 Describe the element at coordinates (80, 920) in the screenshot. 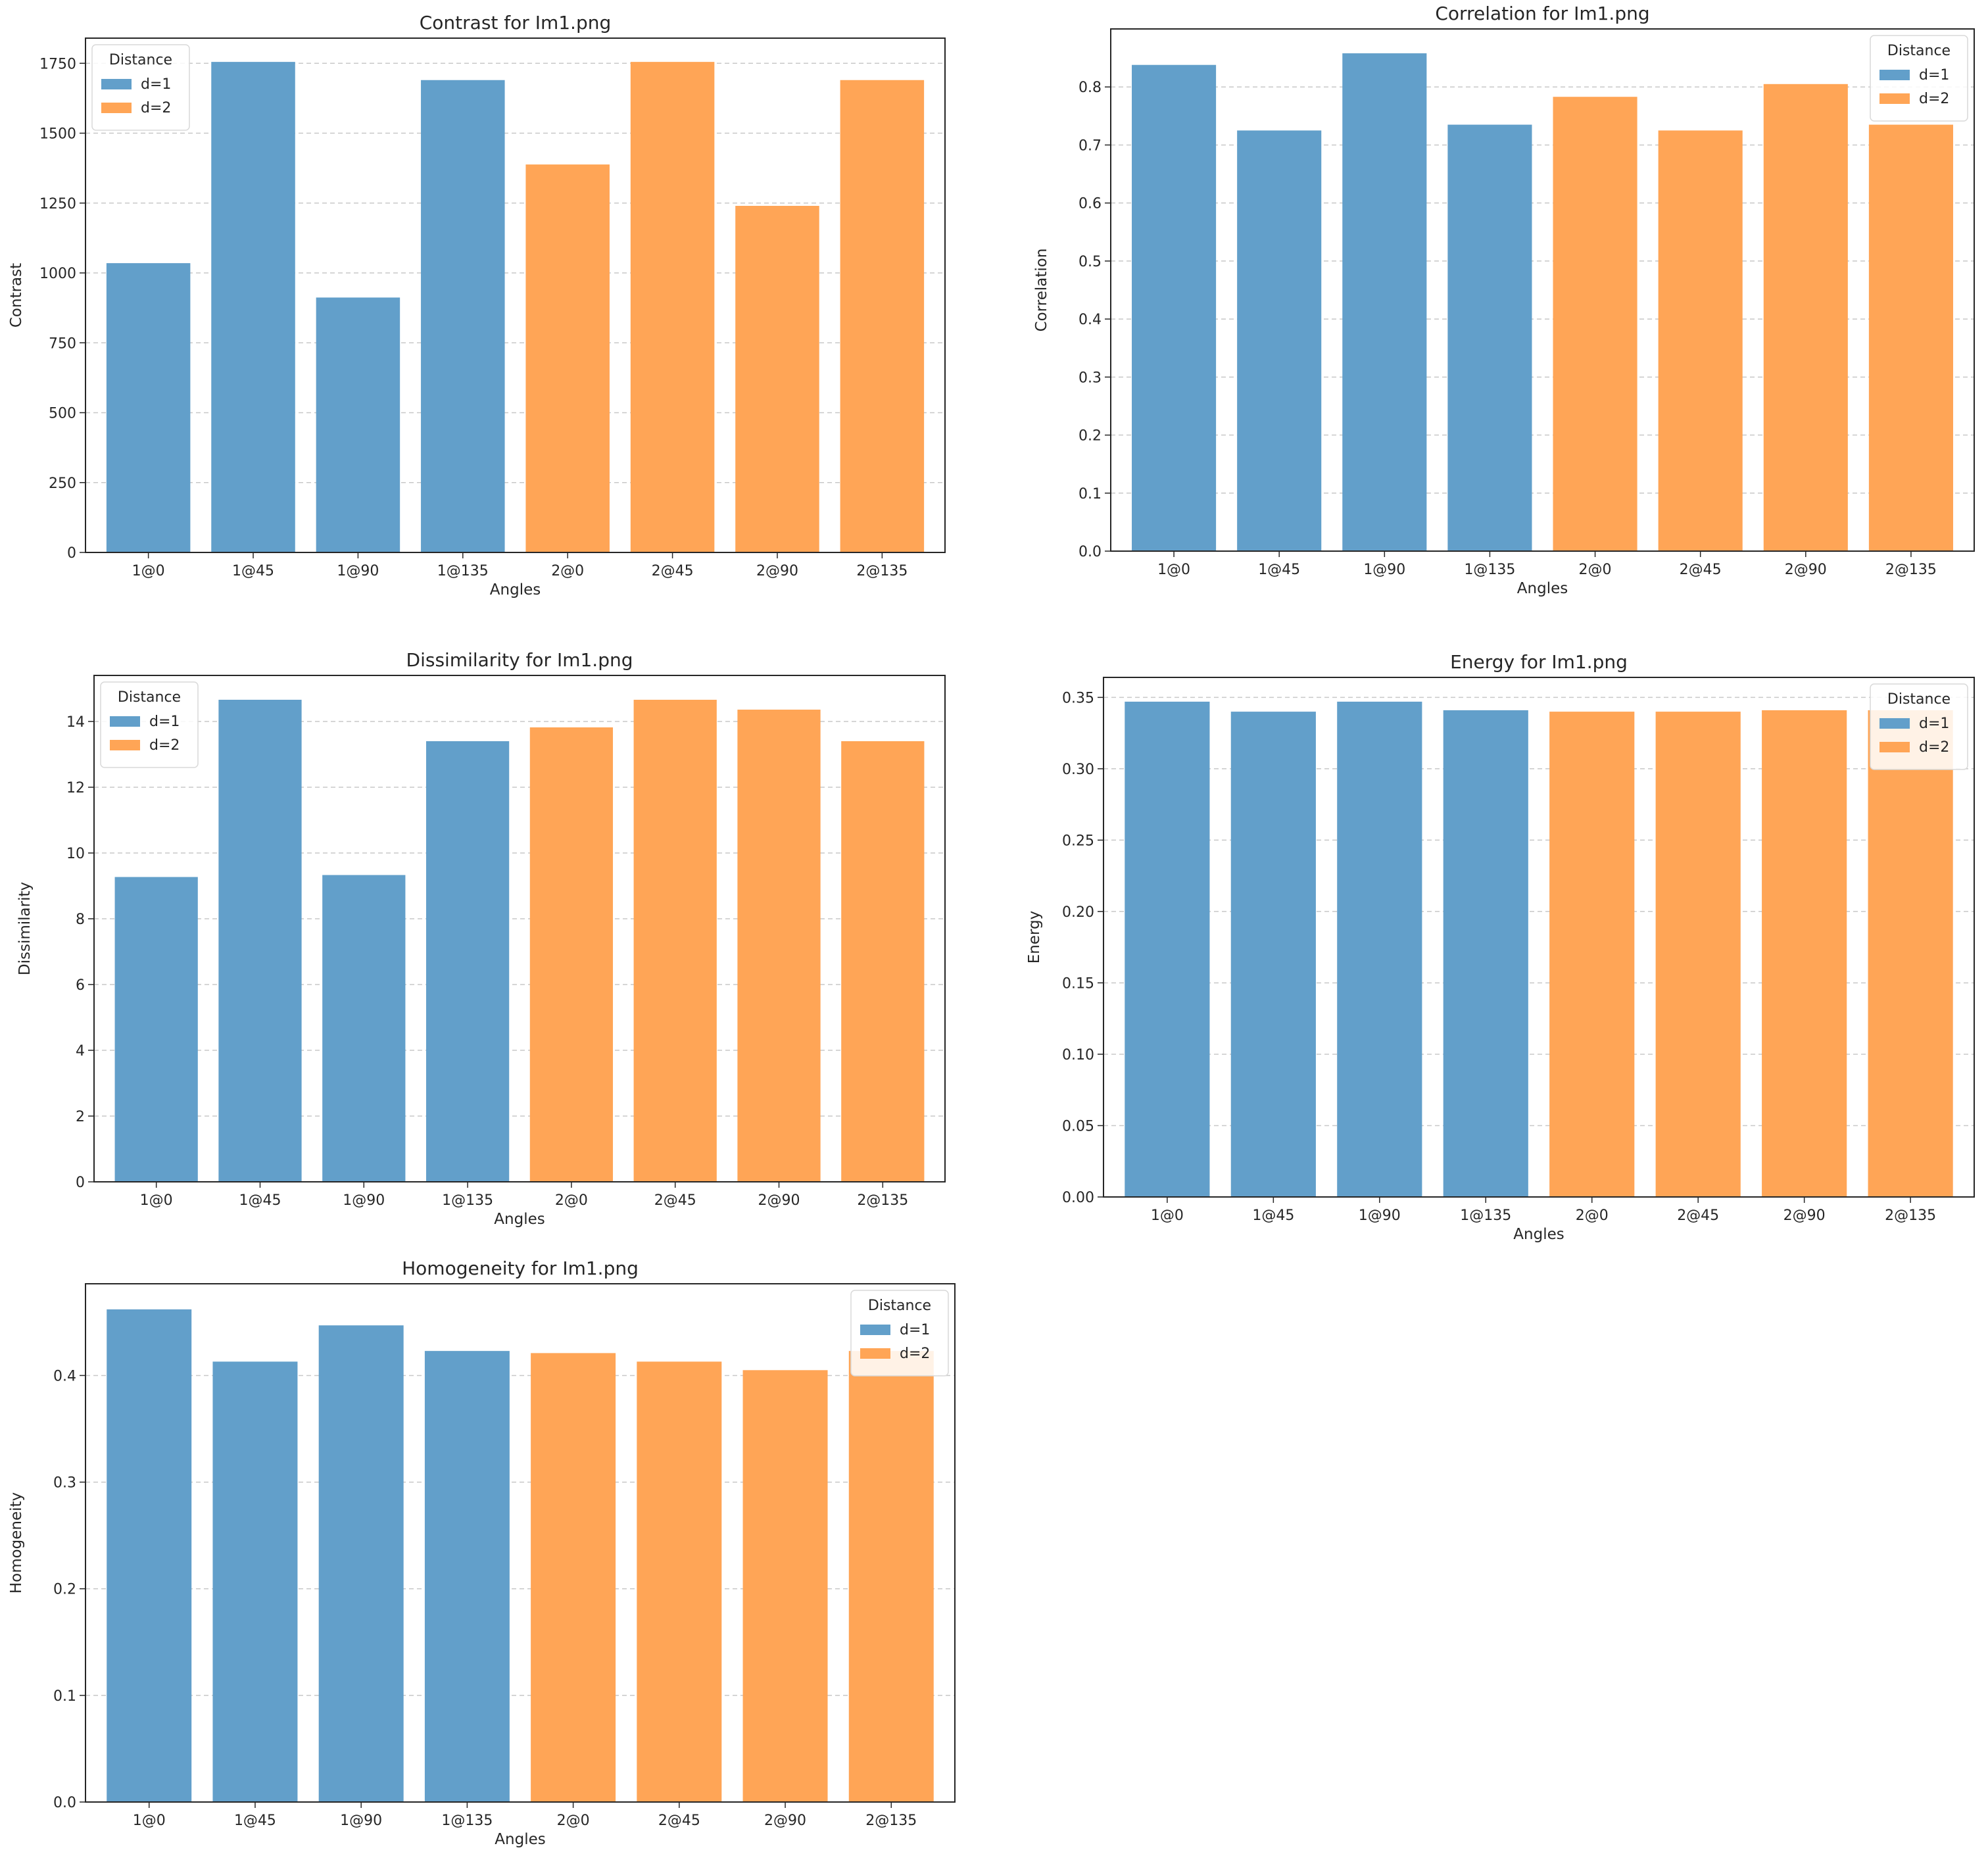

I see `y-tick-label: 8` at that location.